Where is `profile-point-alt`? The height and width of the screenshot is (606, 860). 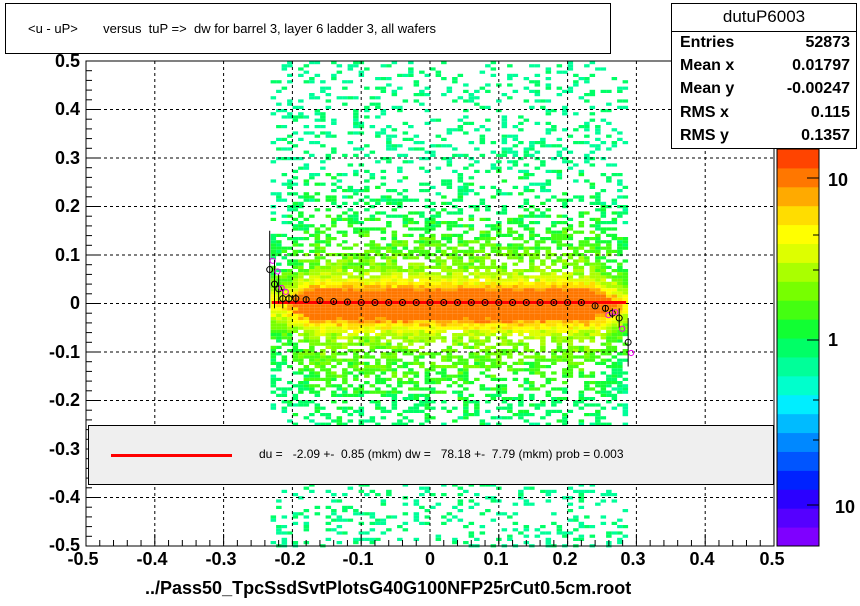
profile-point-alt is located at coordinates (622, 328).